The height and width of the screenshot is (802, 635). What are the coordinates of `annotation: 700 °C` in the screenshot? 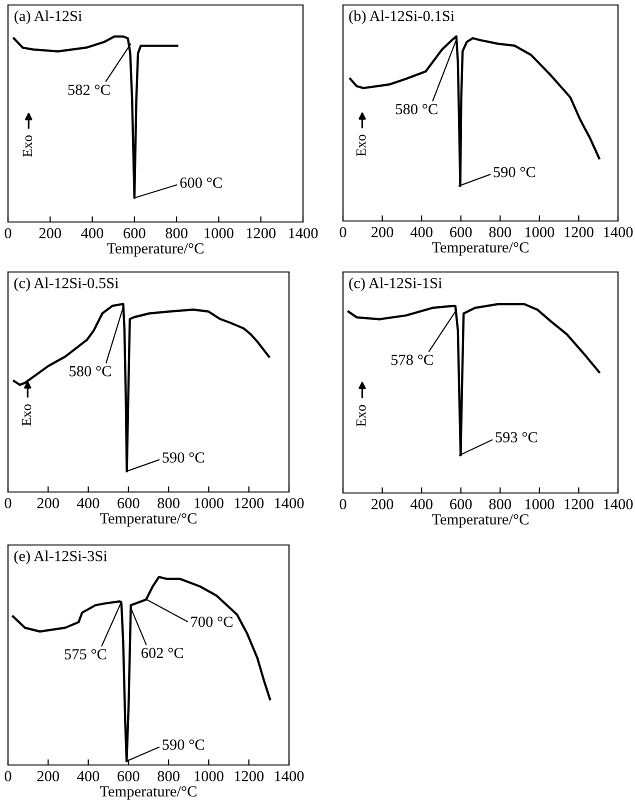 It's located at (211, 621).